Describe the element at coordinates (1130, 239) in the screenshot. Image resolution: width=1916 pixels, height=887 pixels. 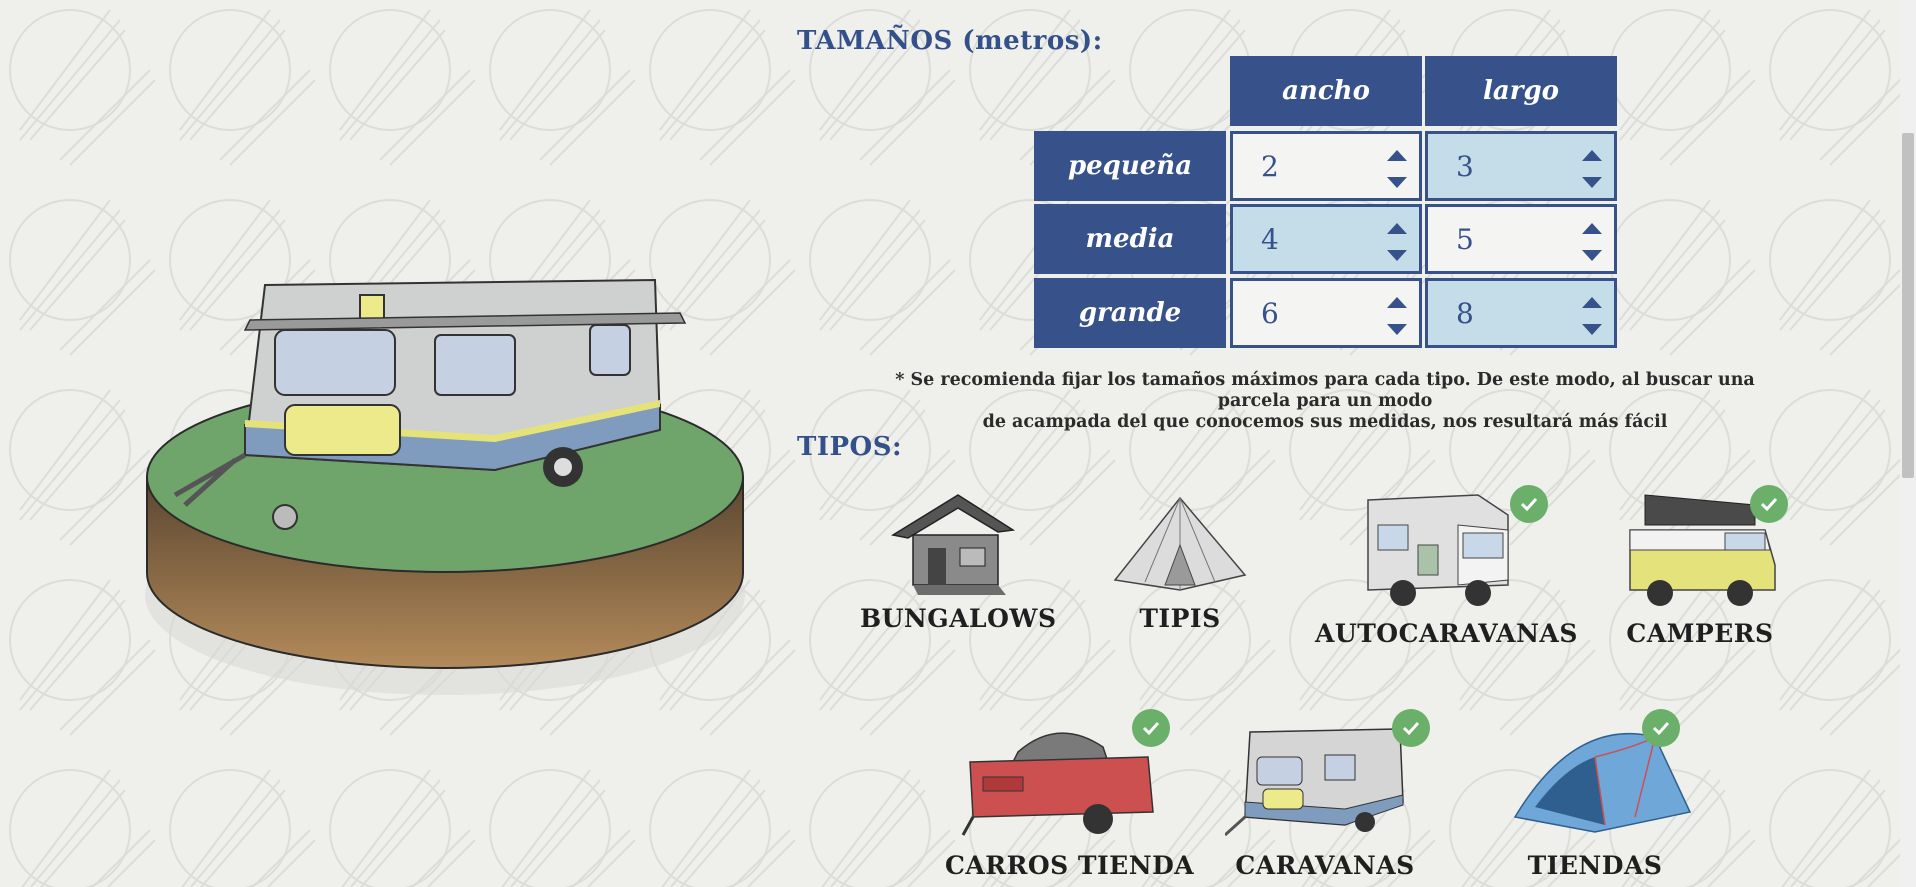
I see `row-label-media: media` at that location.